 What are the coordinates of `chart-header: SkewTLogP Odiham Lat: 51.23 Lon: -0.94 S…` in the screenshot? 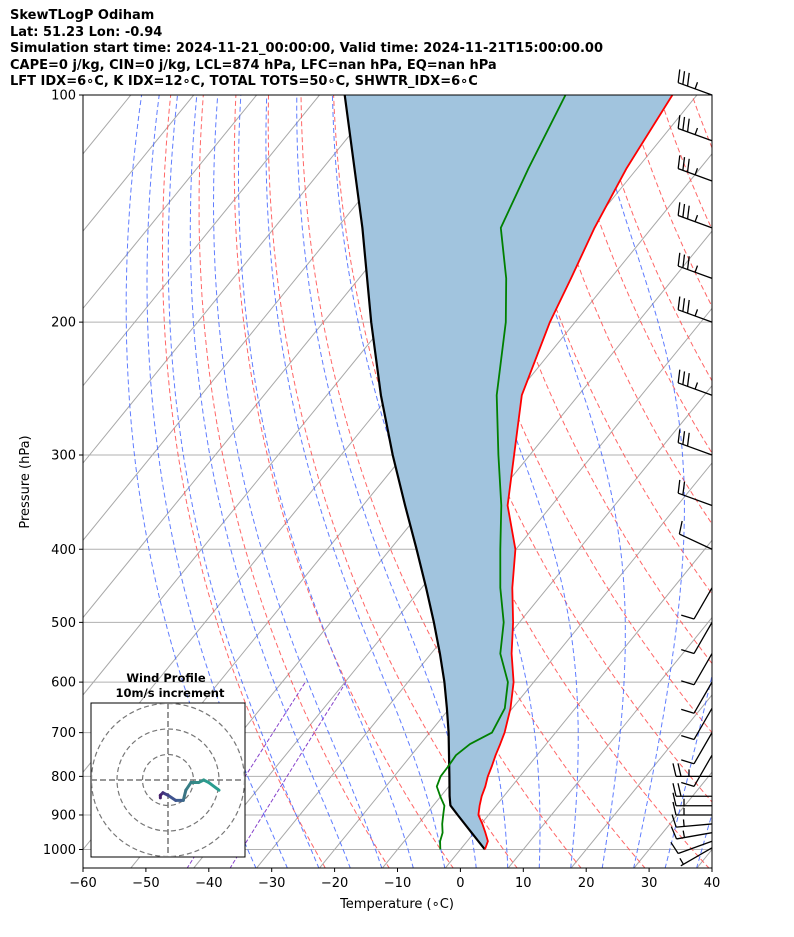 It's located at (306, 49).